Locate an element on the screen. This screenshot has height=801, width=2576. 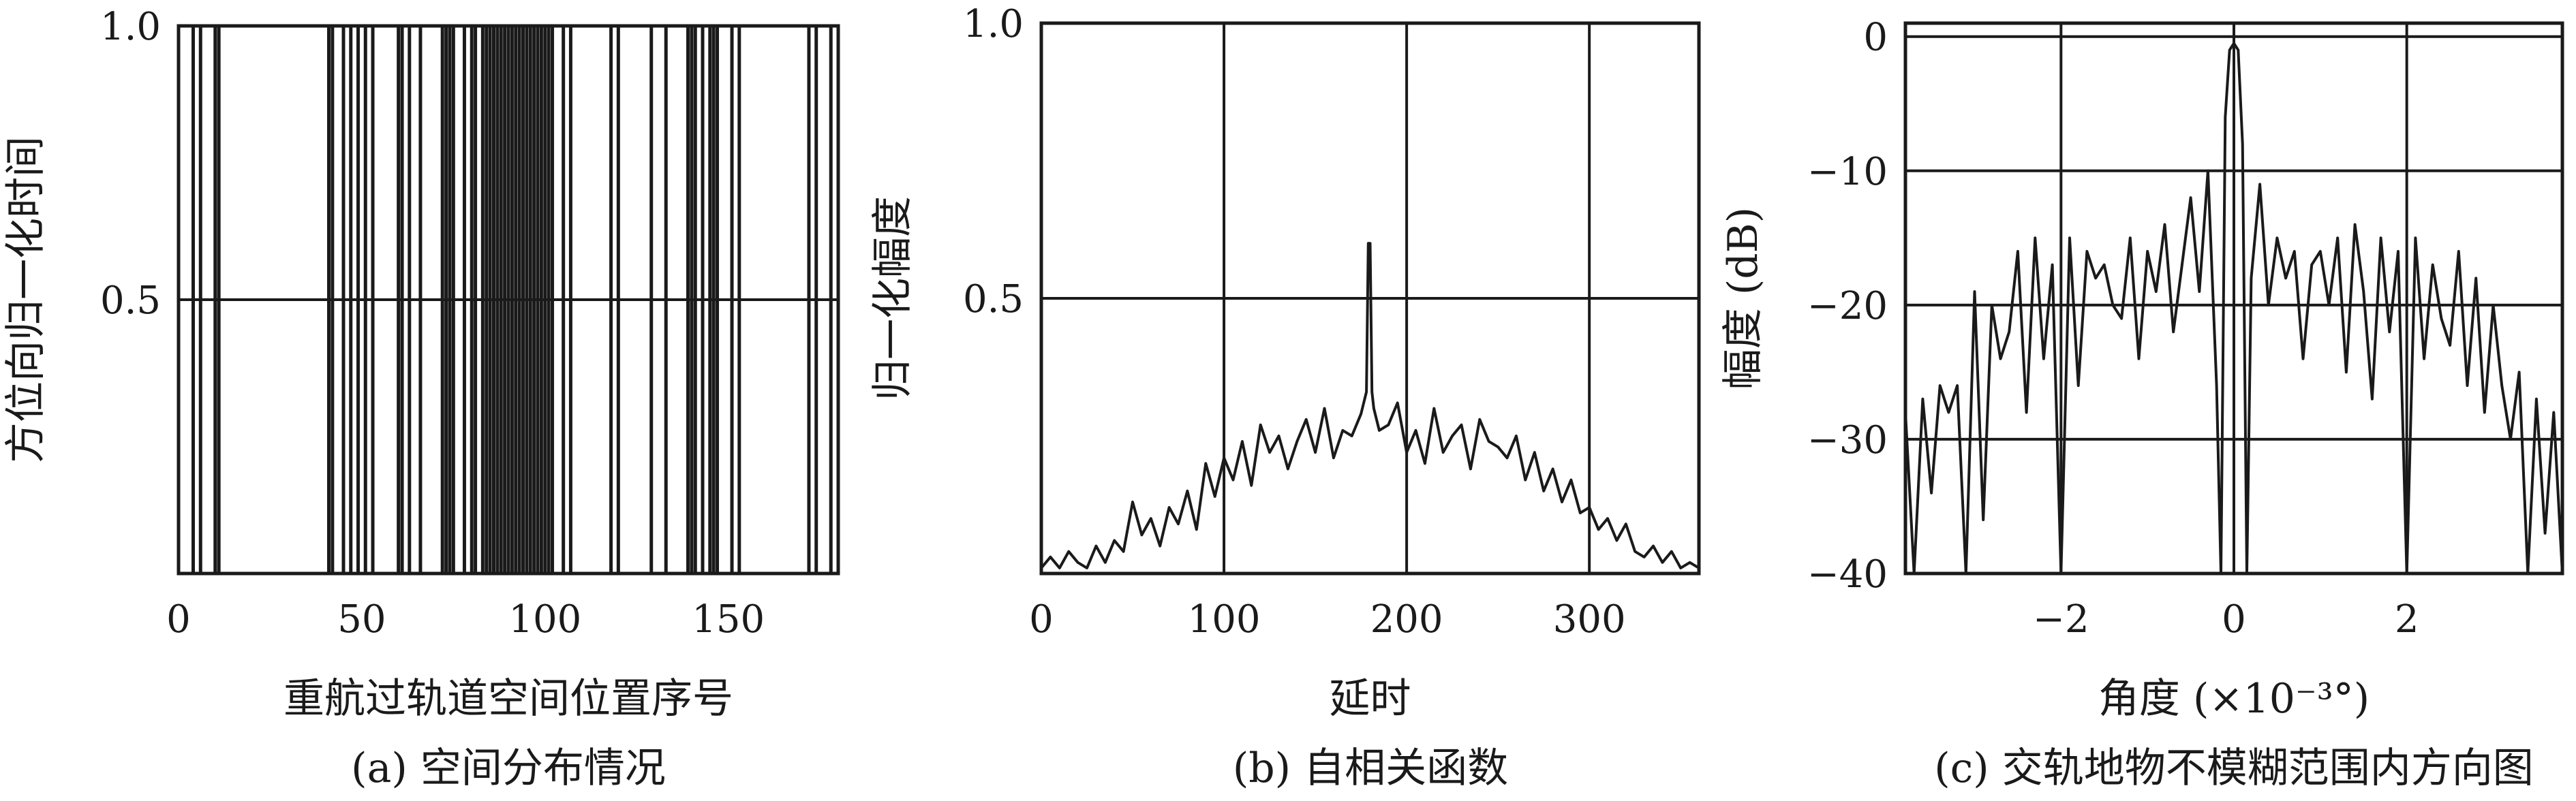
x-axis-label: 角度 (×10⁻³°) is located at coordinates (2234, 699).